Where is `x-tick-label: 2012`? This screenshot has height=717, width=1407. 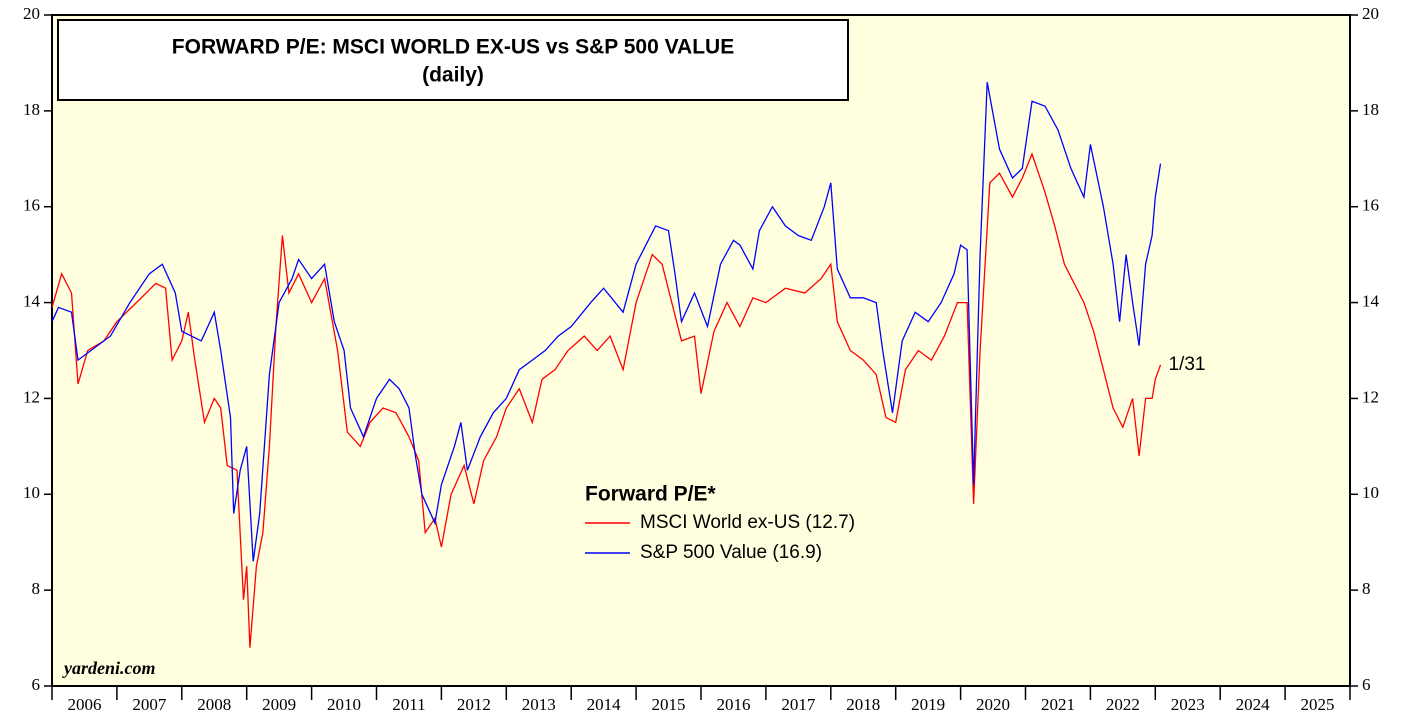
x-tick-label: 2012 is located at coordinates (474, 704).